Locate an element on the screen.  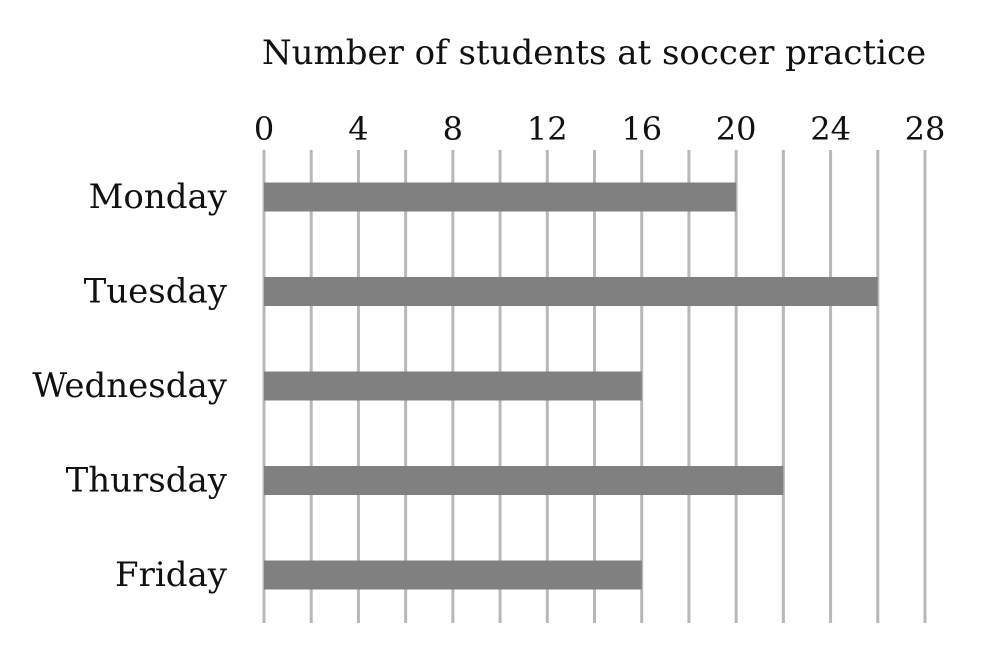
category-label-tuesday: Tuesday is located at coordinates (156, 292).